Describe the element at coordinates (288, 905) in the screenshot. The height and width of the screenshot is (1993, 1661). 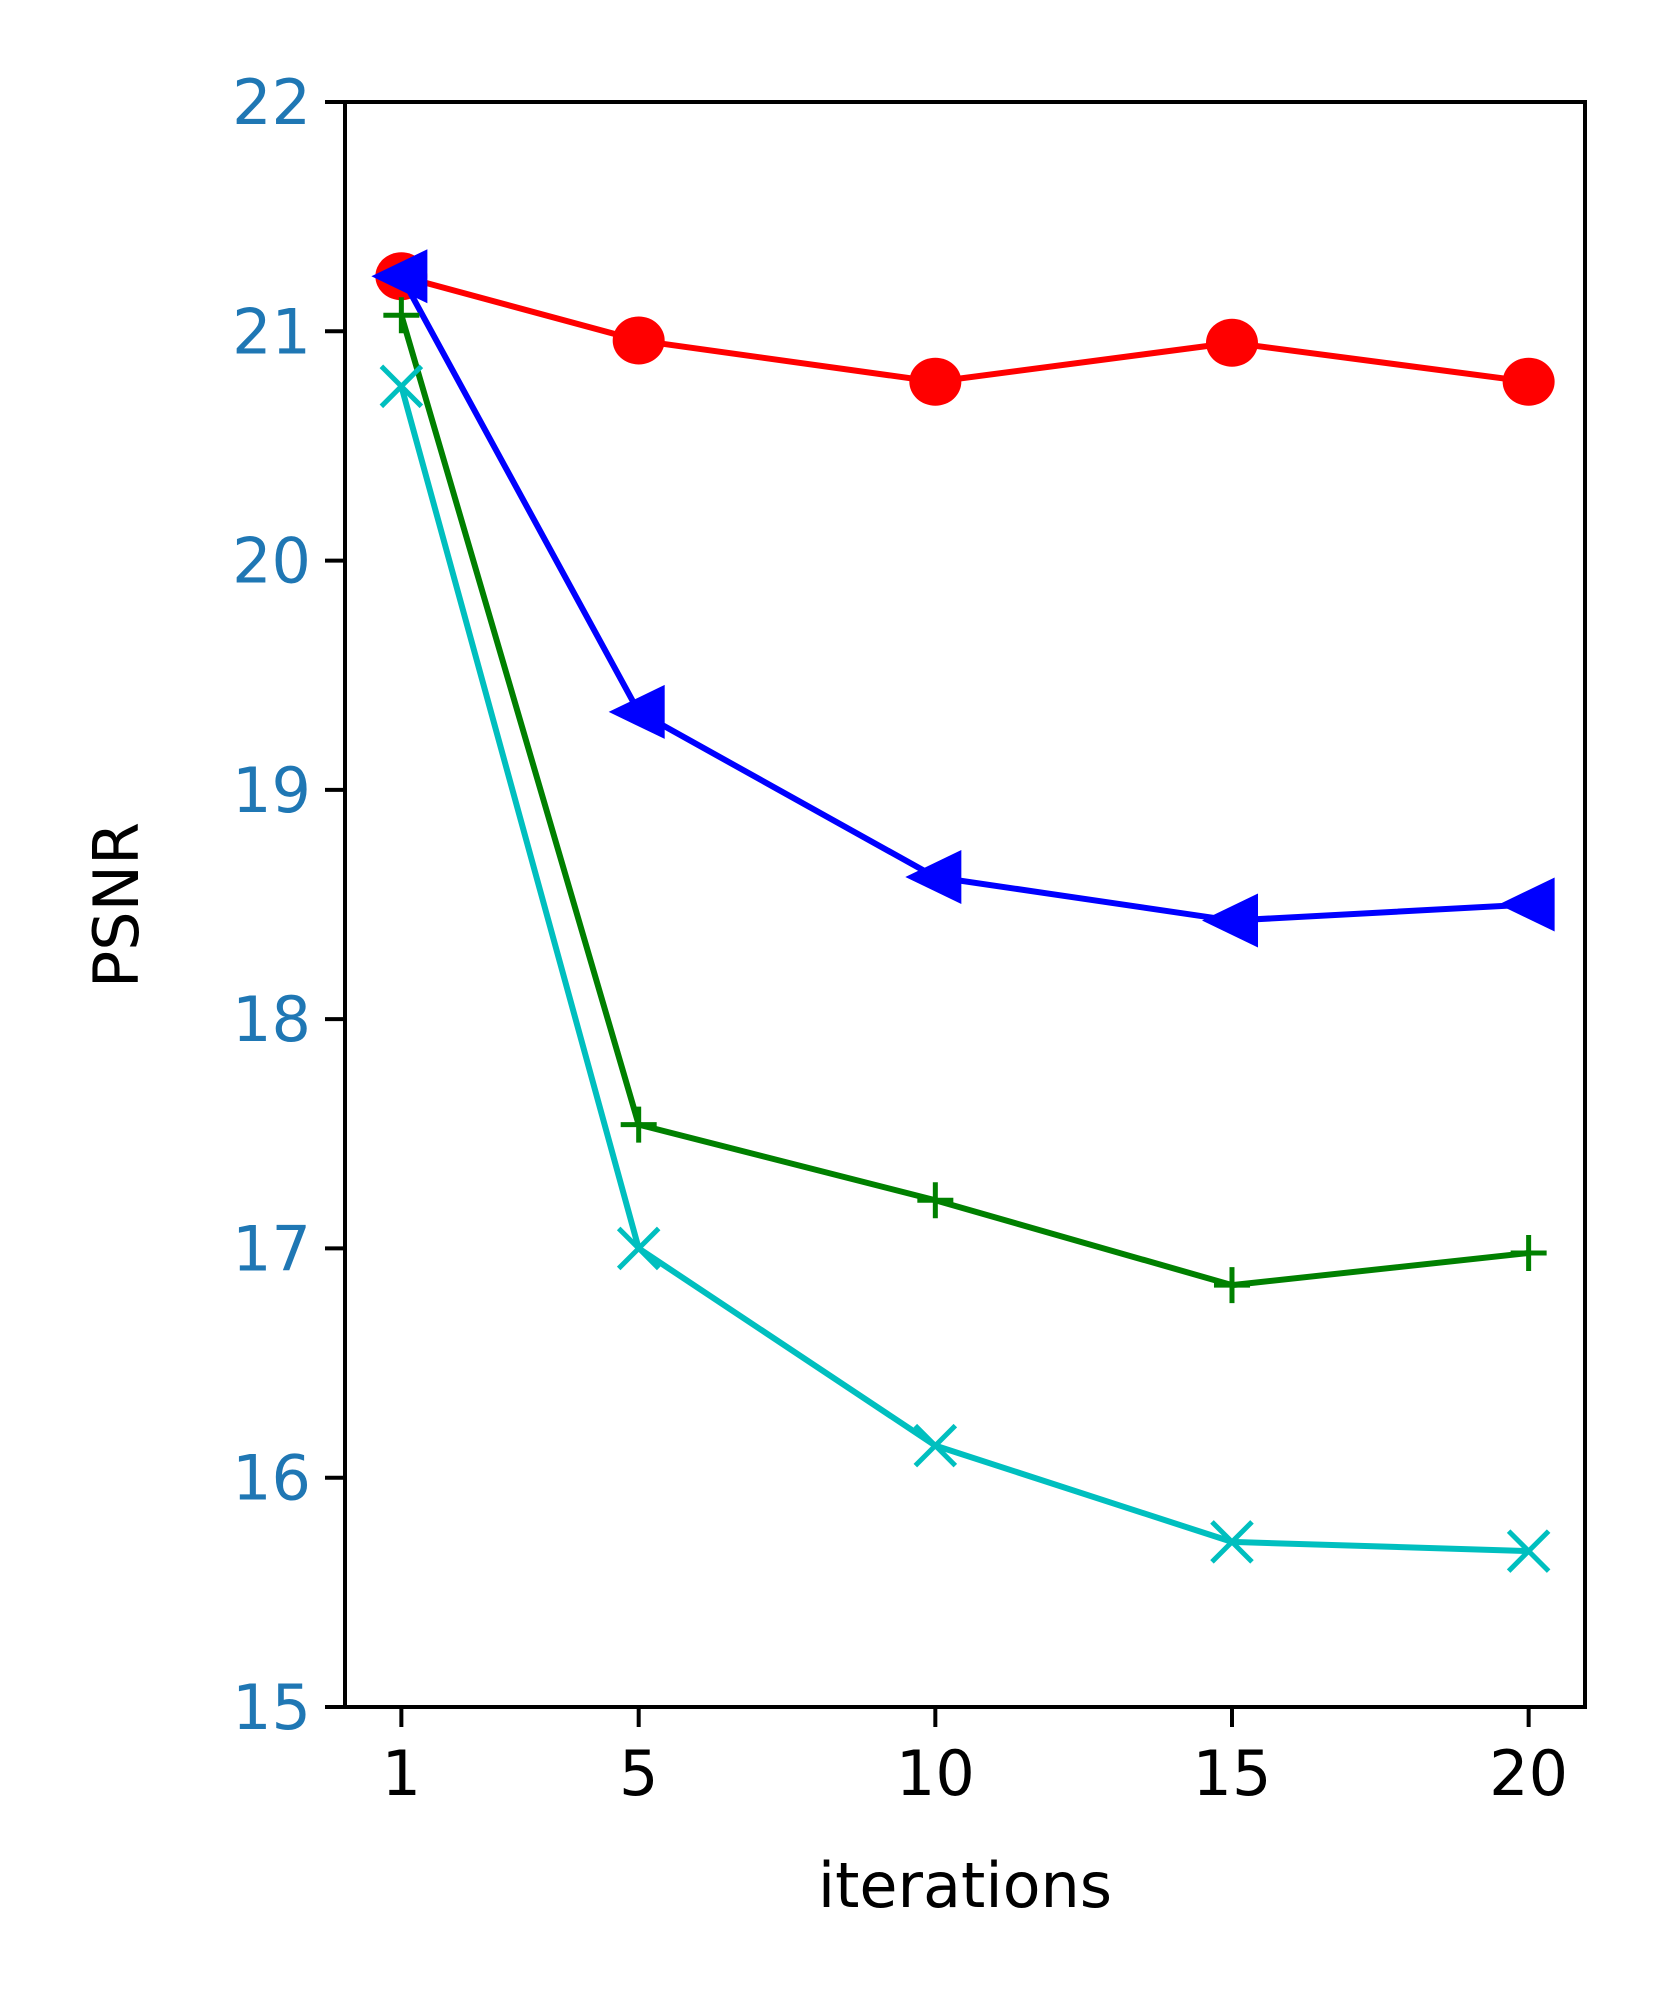
I see `y-axis: 15 16 17 18 19 20 21 22` at that location.